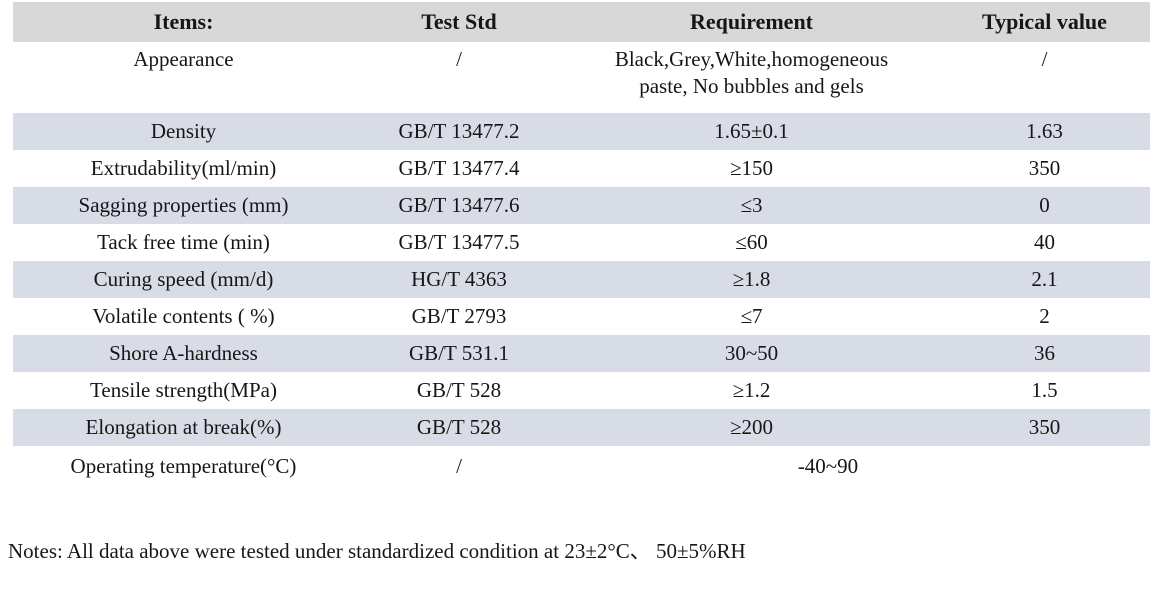  Describe the element at coordinates (183, 167) in the screenshot. I see `cell: Extrudability(ml/min)` at that location.